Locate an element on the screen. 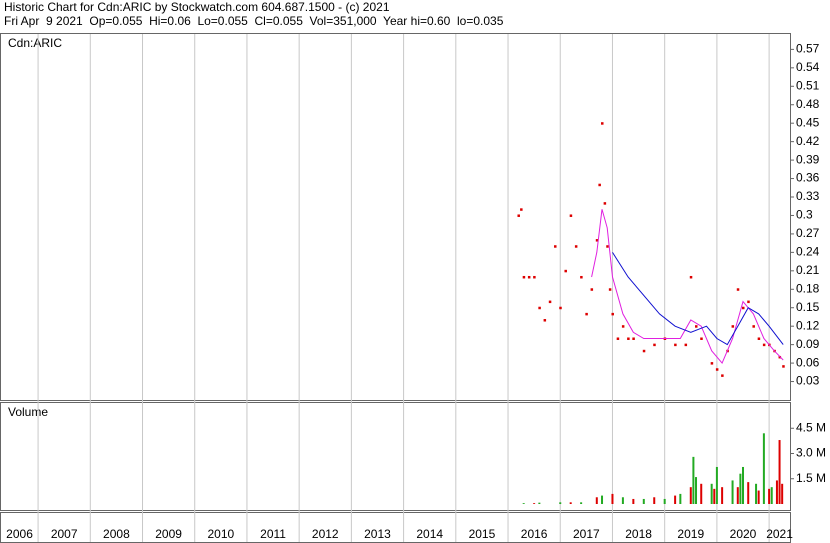 This screenshot has height=543, width=830. y-tick-label: 0.18 is located at coordinates (808, 288).